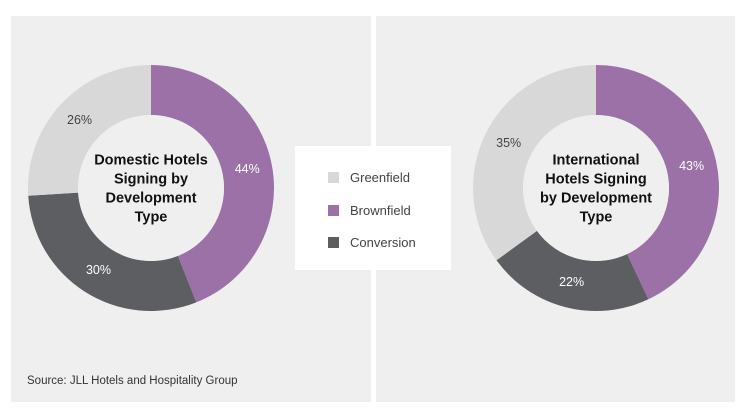 The image size is (744, 418). I want to click on domestic-label-greenfield: 26%, so click(79, 120).